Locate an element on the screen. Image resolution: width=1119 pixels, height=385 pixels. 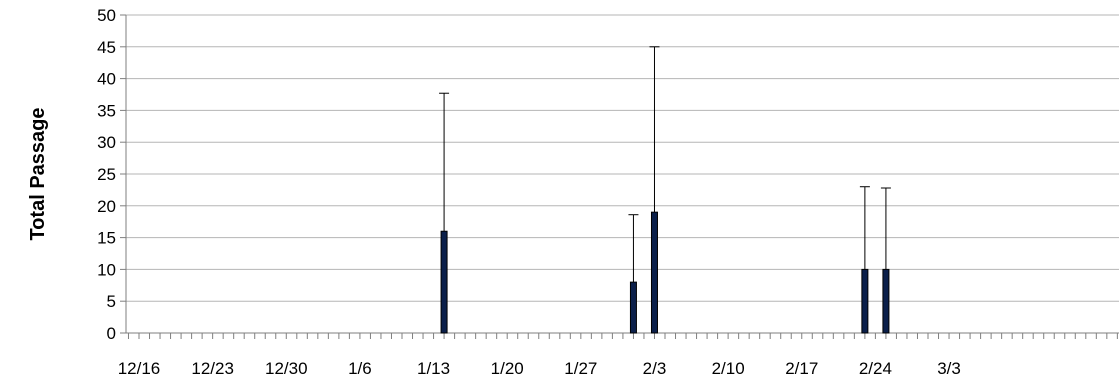
x-tick-label: 2/17 is located at coordinates (801, 368).